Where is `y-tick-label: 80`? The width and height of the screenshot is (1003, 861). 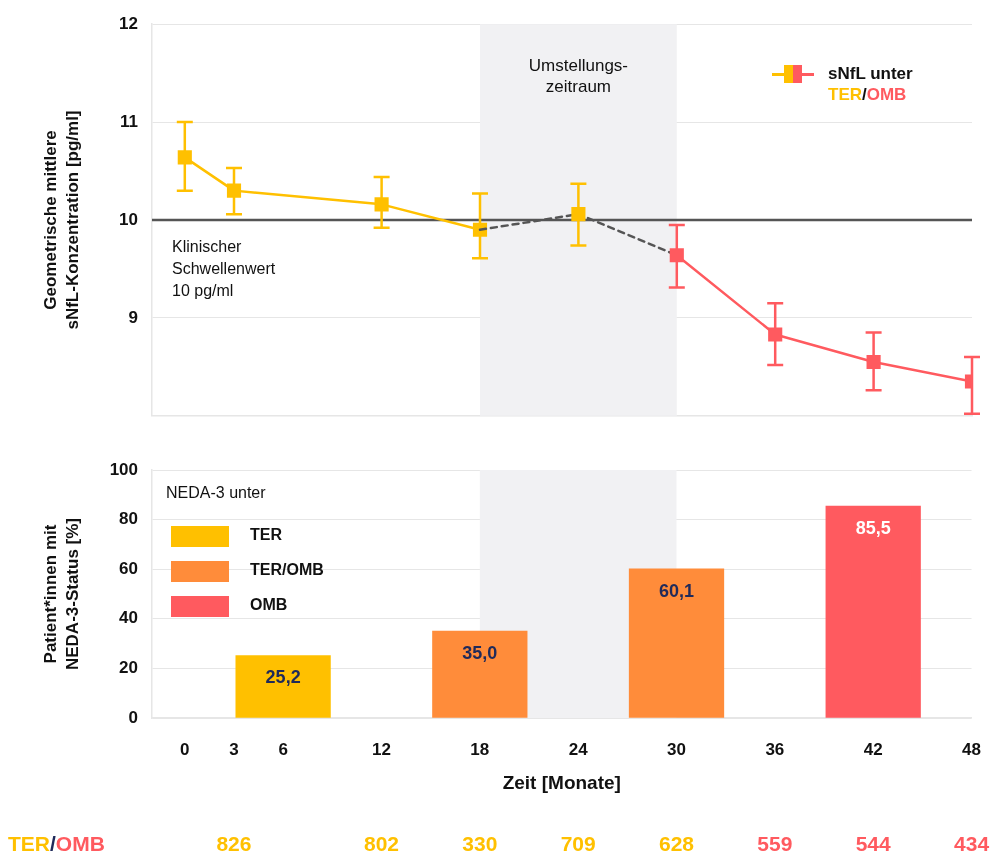
y-tick-label: 80 is located at coordinates (128, 519).